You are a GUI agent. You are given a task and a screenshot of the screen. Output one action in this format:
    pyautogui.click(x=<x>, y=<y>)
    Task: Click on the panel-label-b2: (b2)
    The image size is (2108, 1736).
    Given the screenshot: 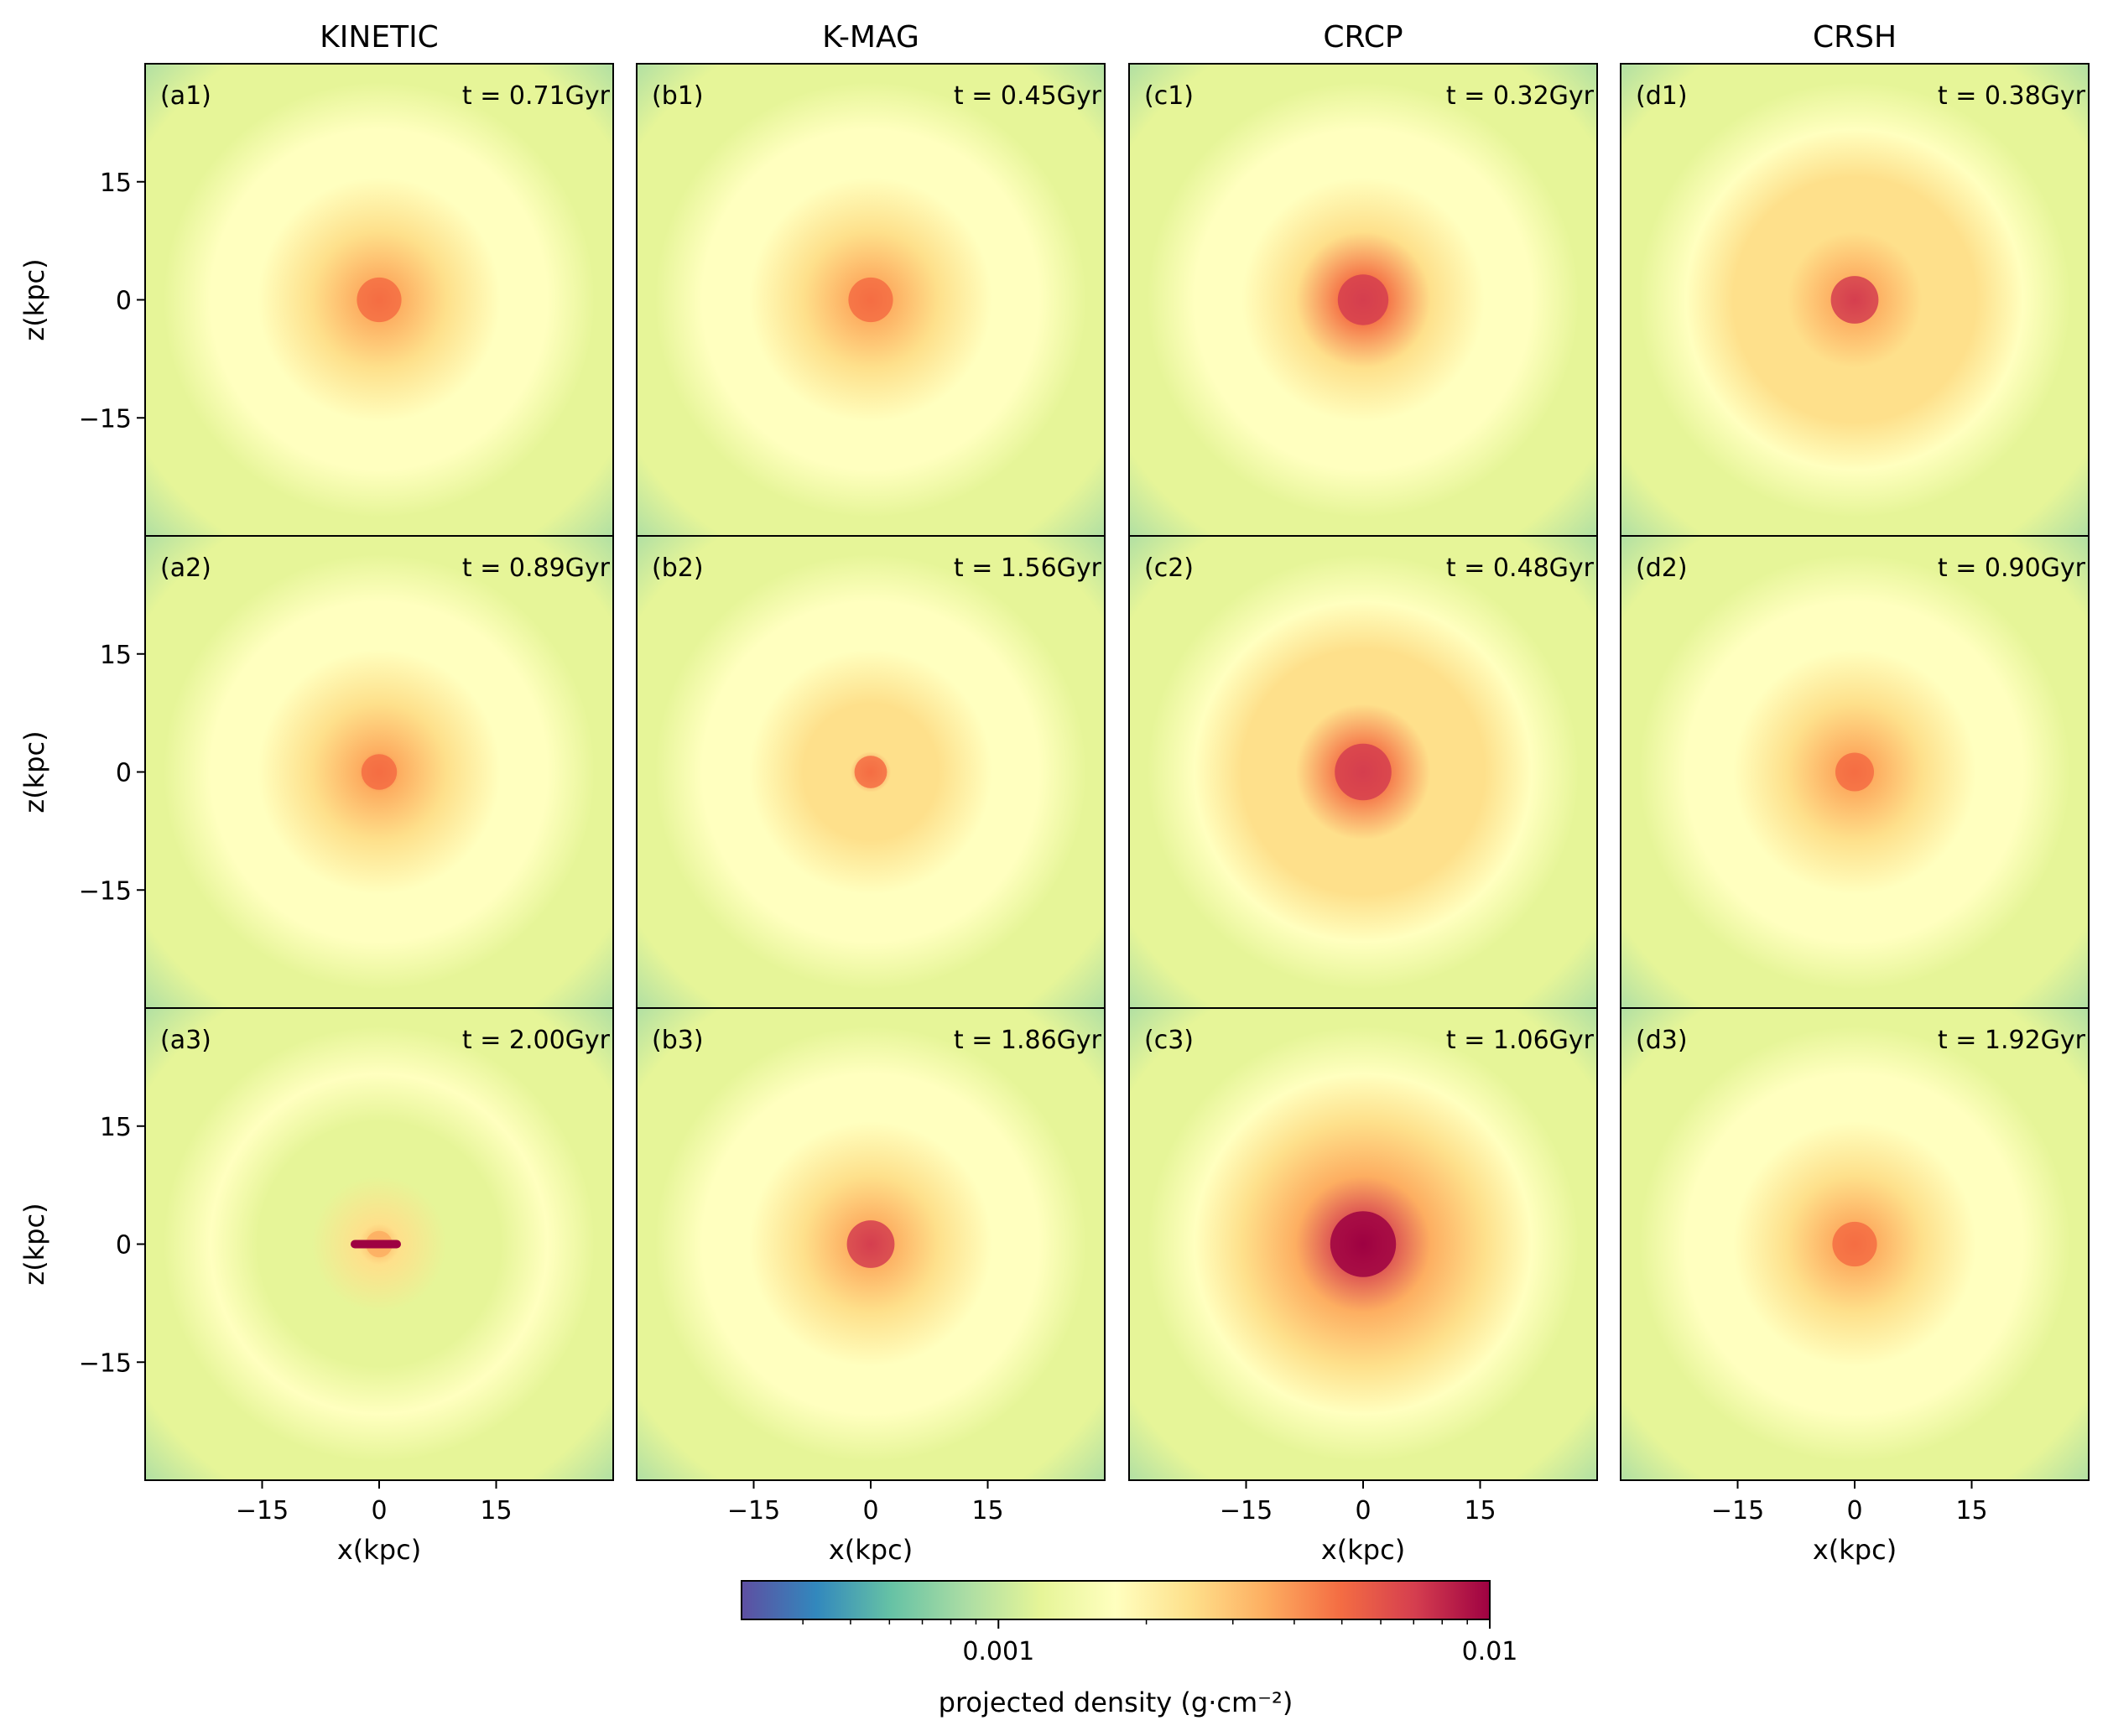 What is the action you would take?
    pyautogui.click(x=678, y=568)
    